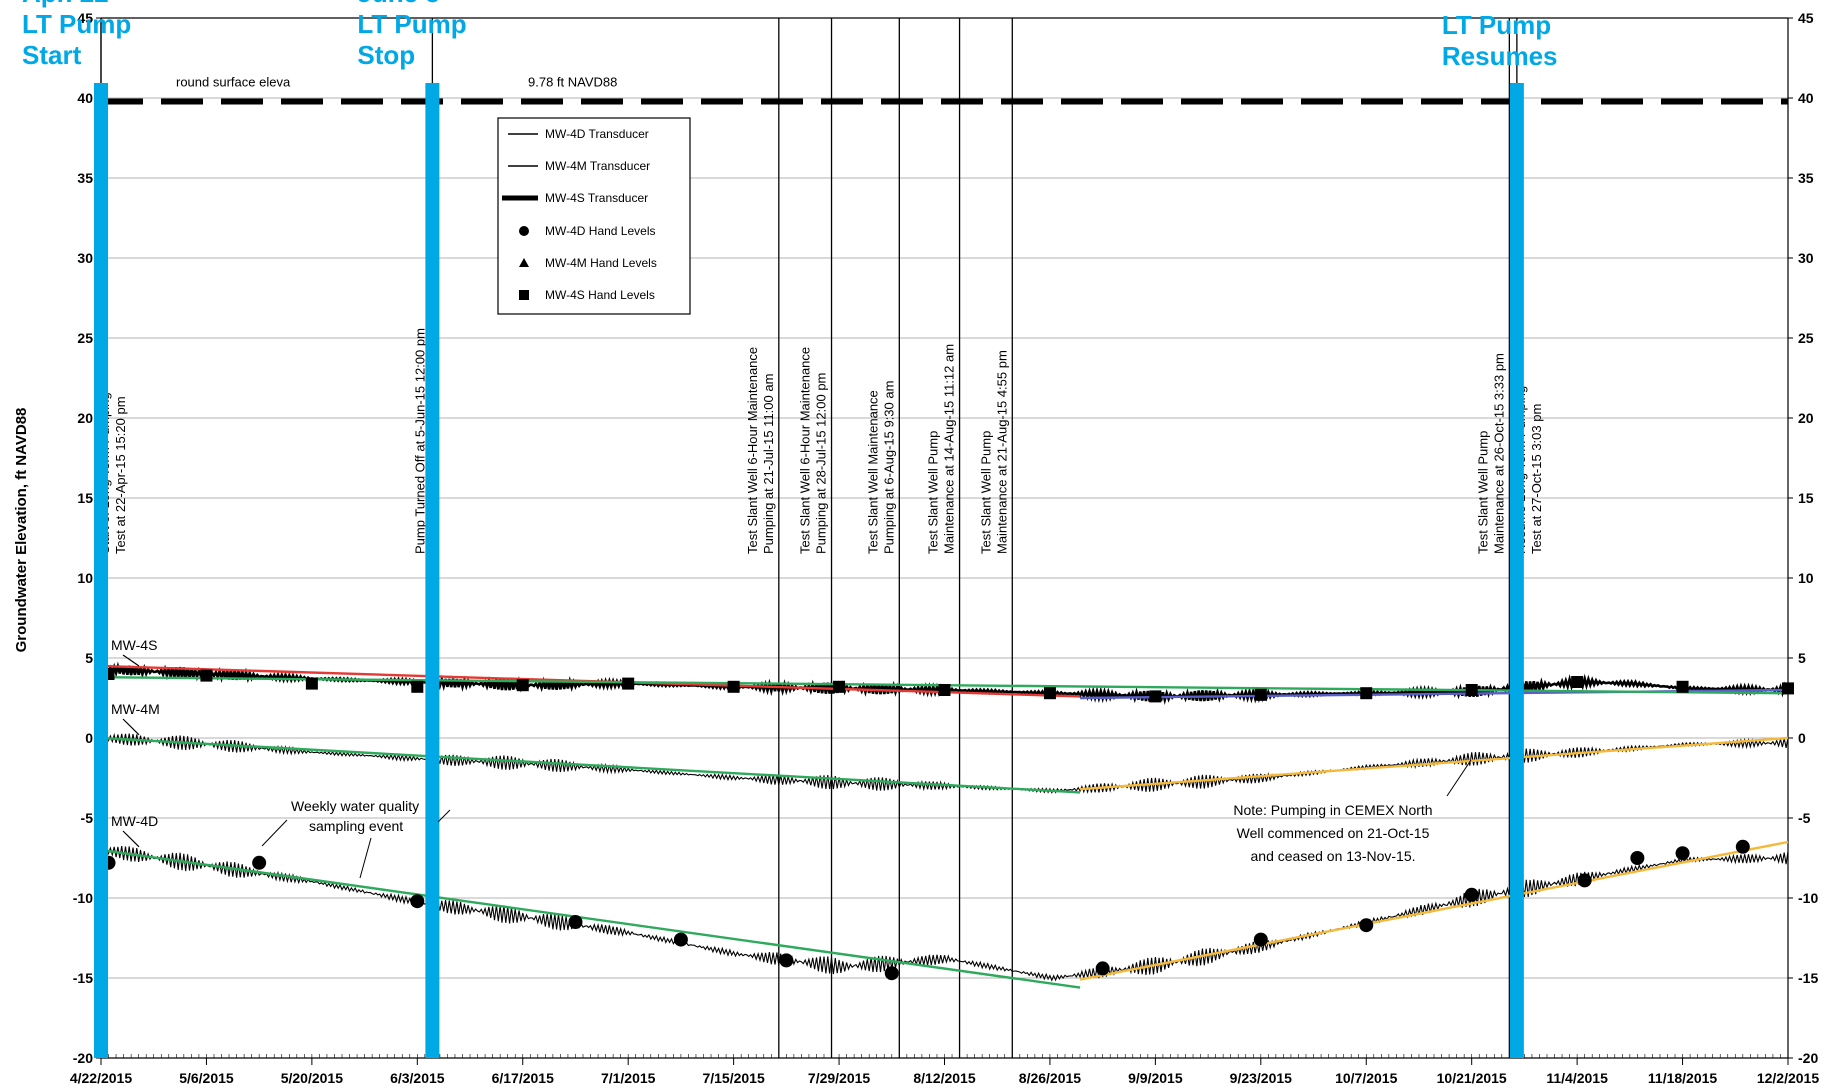  What do you see at coordinates (233, 82) in the screenshot?
I see `ground-surface-label-left: round surface eleva` at bounding box center [233, 82].